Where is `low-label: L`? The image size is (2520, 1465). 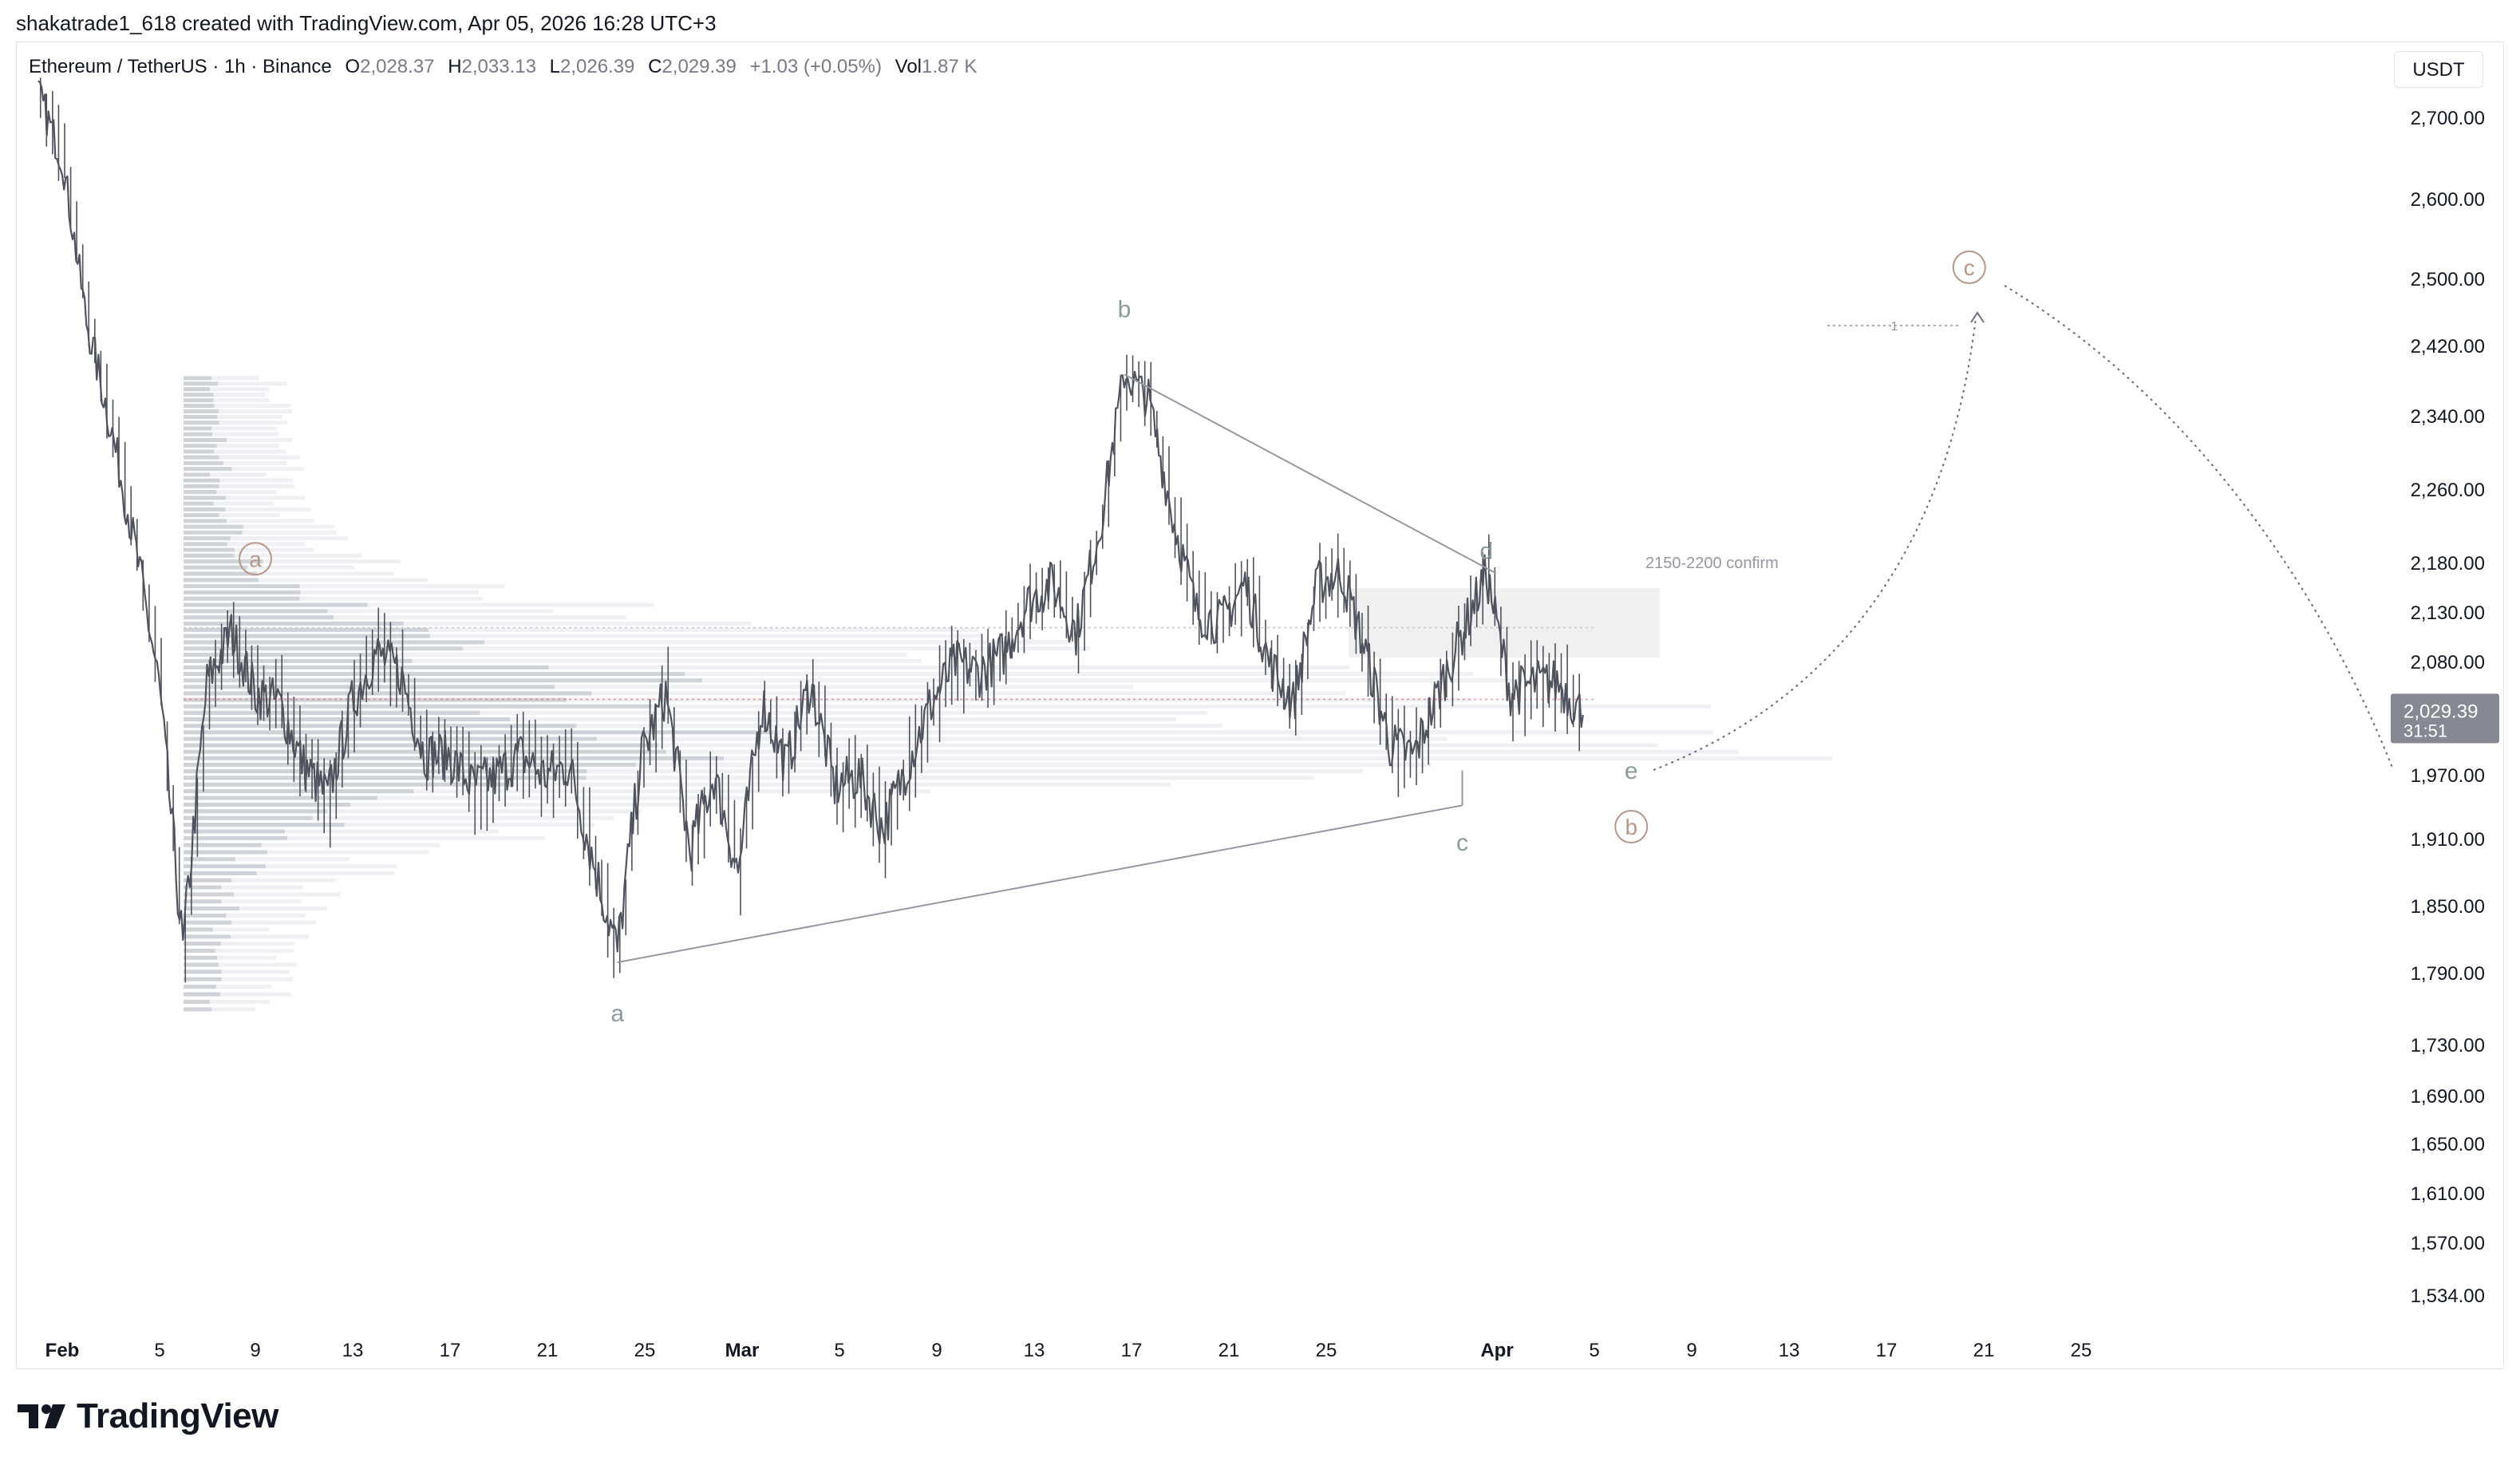 low-label: L is located at coordinates (554, 66).